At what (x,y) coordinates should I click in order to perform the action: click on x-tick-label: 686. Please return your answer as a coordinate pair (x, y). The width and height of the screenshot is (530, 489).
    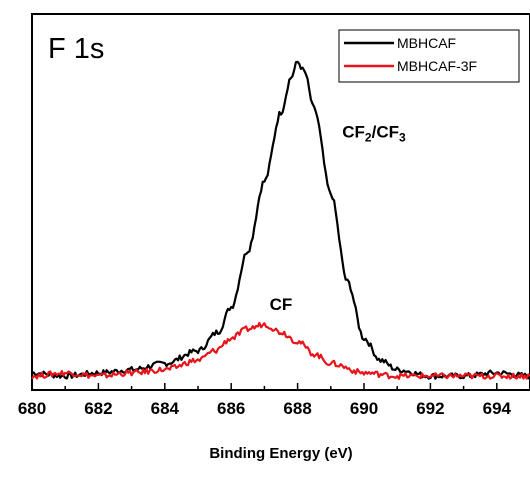
    Looking at the image, I should click on (231, 408).